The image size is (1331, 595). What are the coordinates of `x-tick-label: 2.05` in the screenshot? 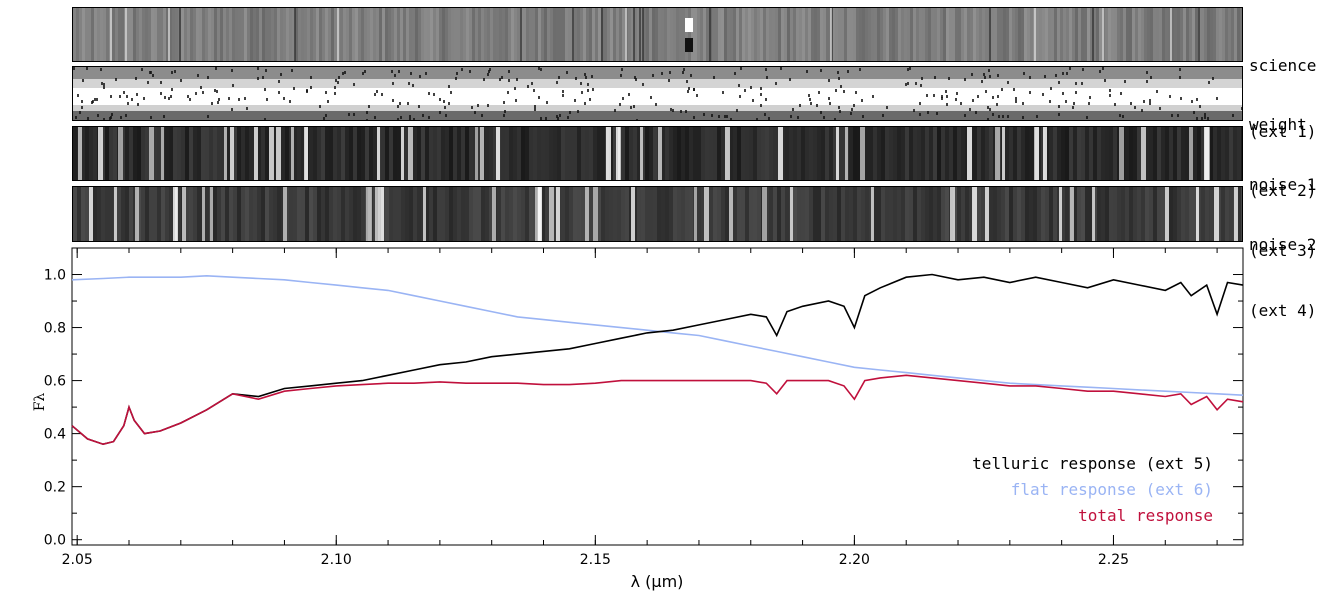 It's located at (77, 560).